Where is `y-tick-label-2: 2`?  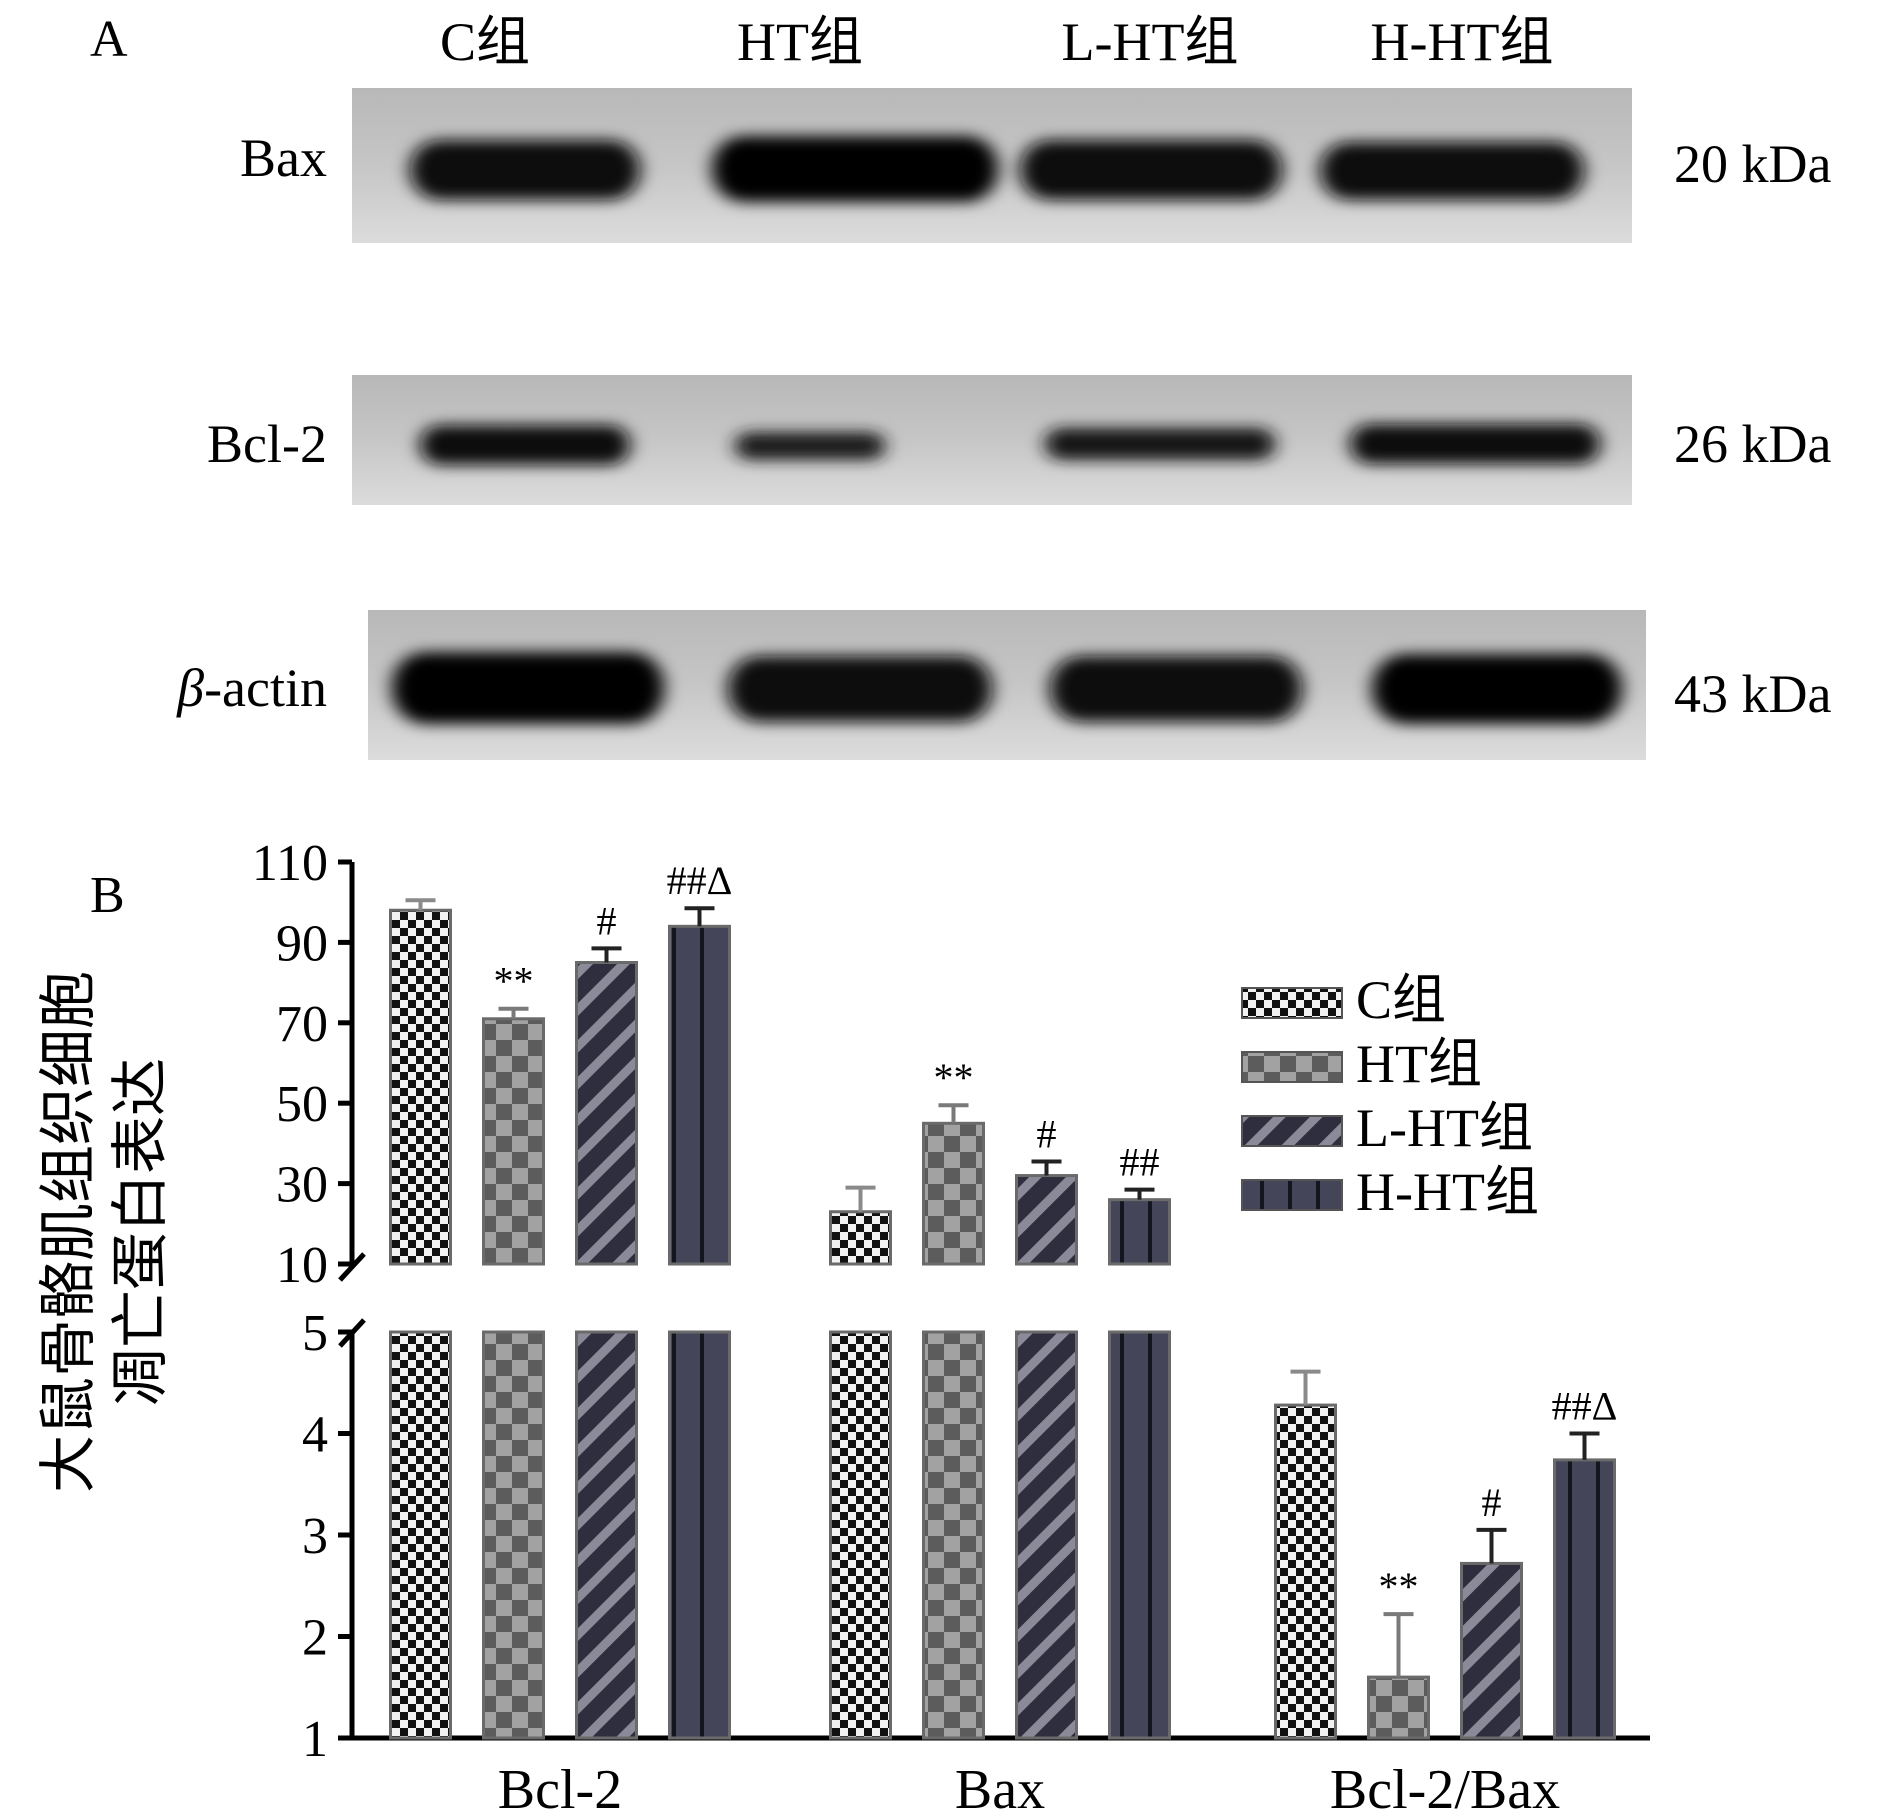 y-tick-label-2: 2 is located at coordinates (315, 1638).